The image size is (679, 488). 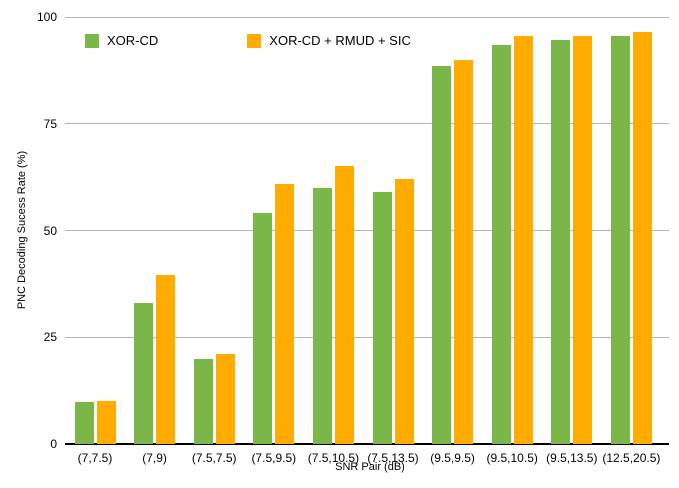 I want to click on legend: XOR-CD XOR-CD + RMUD + SIC, so click(x=248, y=41).